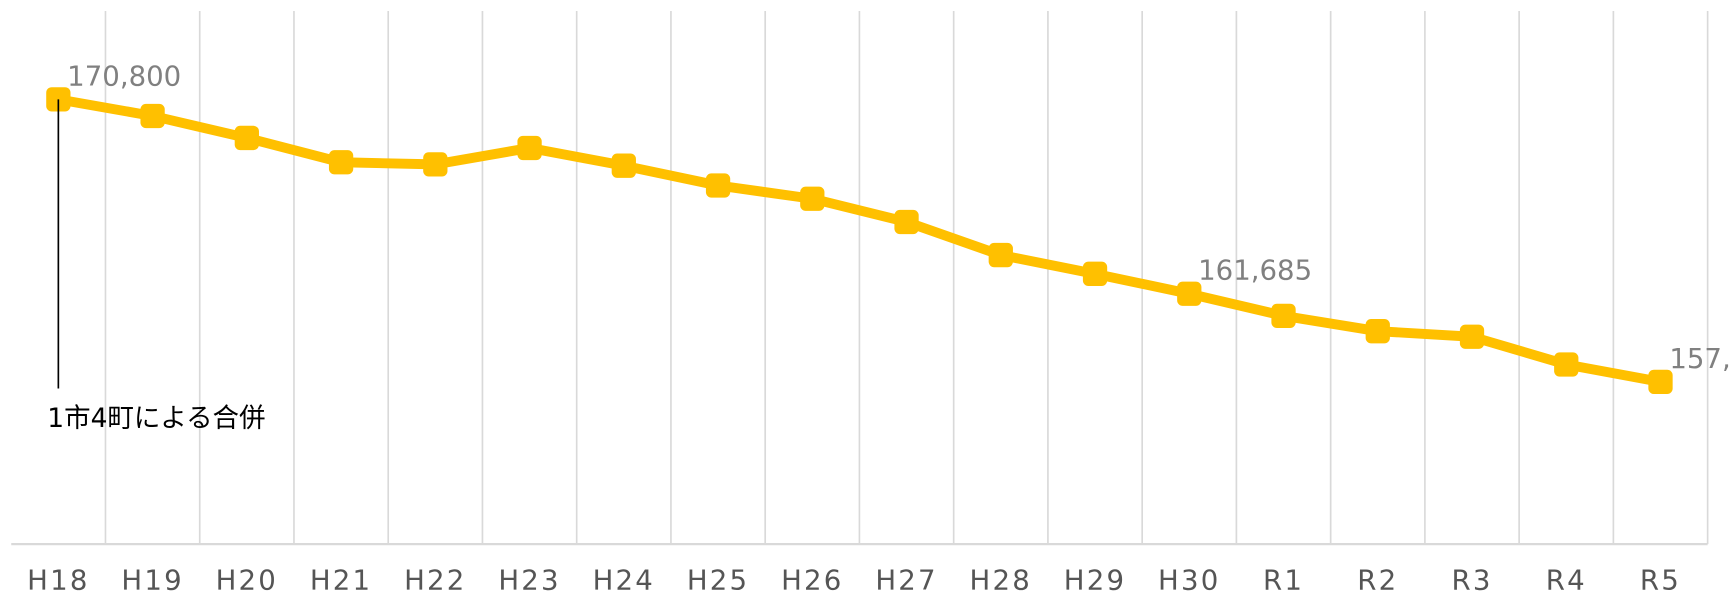  I want to click on x-tick-label: H18, so click(58, 580).